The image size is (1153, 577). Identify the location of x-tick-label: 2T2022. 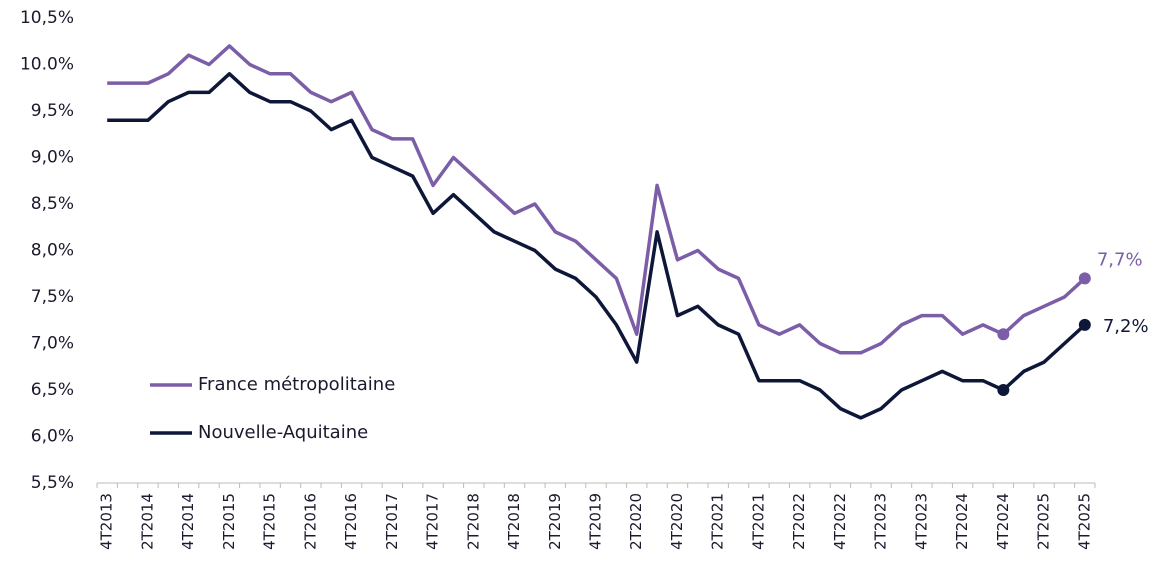
(799, 521).